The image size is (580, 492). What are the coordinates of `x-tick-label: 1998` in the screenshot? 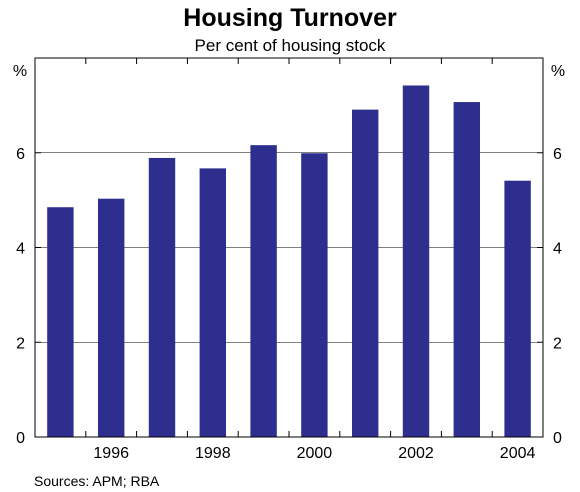 It's located at (213, 453).